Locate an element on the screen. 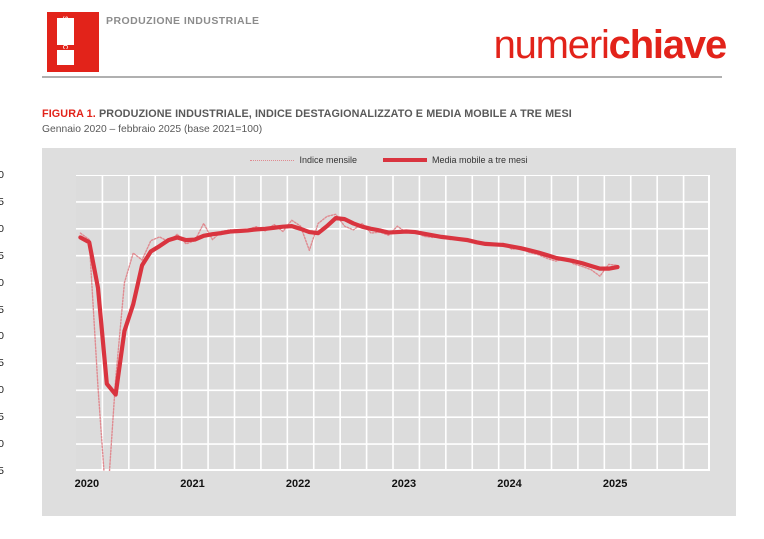  y-tick-label: 105 is located at coordinates (2, 201).